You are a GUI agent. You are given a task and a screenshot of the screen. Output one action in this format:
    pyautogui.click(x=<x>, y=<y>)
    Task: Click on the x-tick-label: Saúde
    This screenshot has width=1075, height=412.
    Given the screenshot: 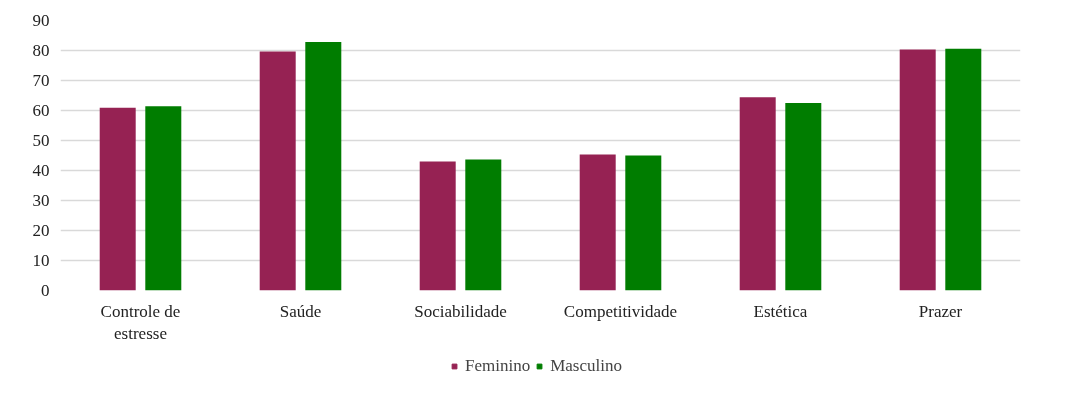 What is the action you would take?
    pyautogui.click(x=300, y=311)
    